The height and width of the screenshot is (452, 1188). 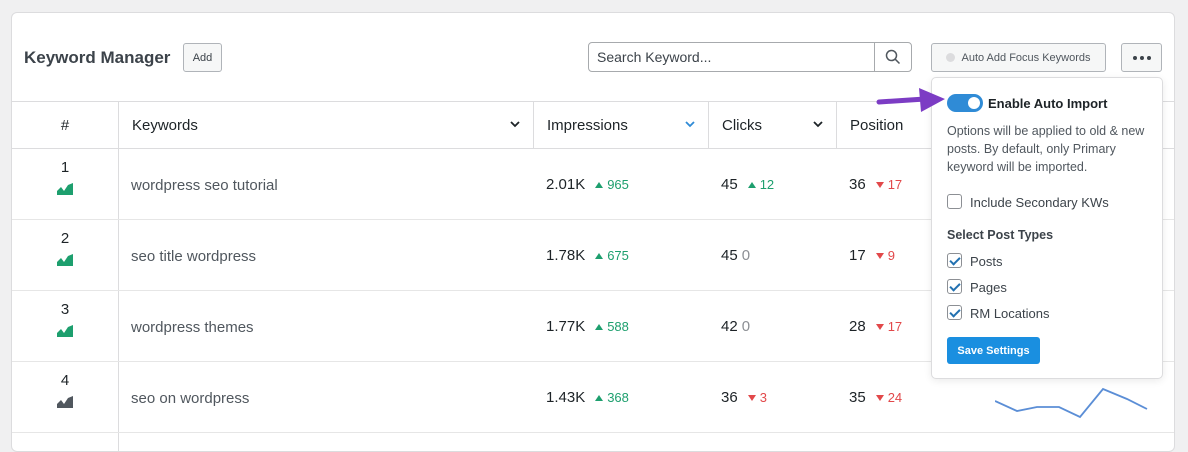 I want to click on posts-checkbox, so click(x=954, y=260).